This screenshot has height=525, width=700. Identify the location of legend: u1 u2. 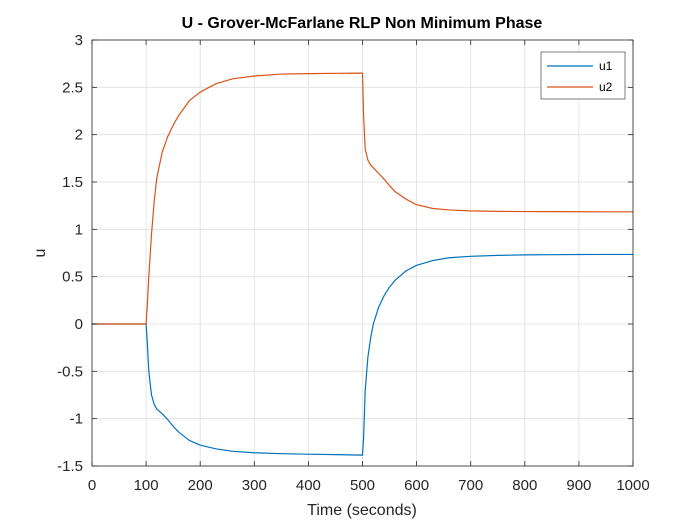
(583, 75).